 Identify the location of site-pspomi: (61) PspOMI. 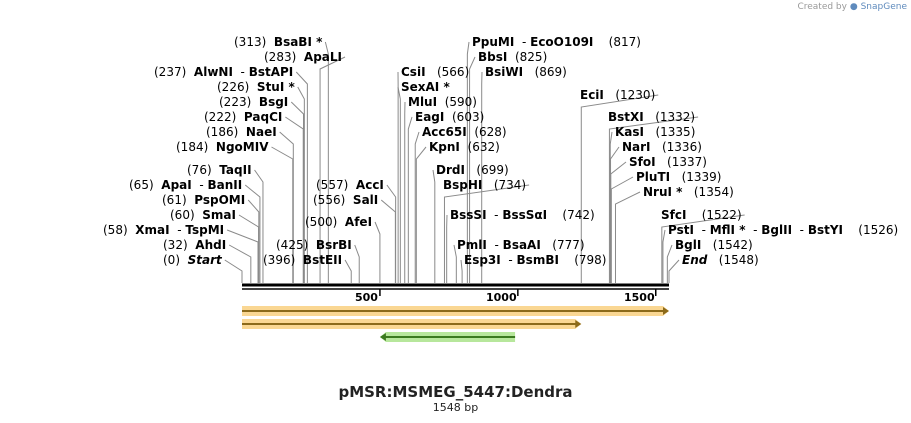
(204, 200).